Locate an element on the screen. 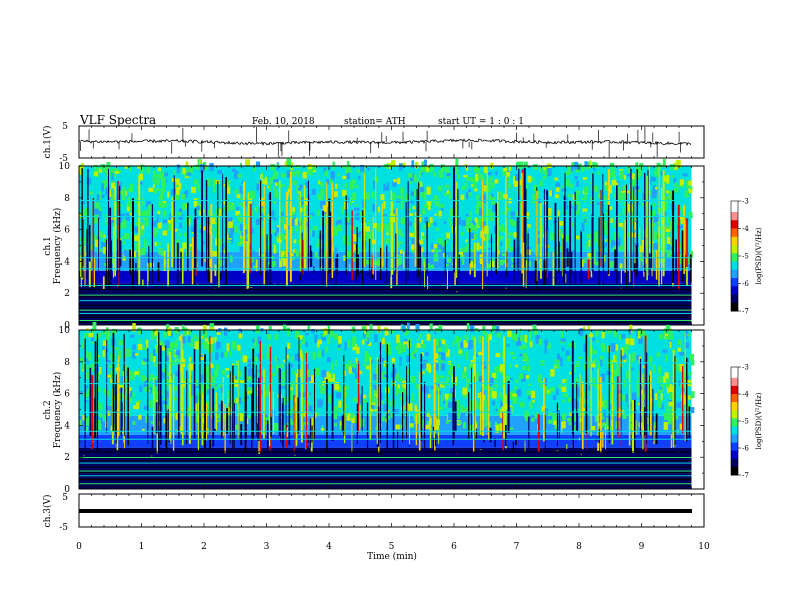 This screenshot has height=612, width=792. colorbar-tick-label: -5 is located at coordinates (745, 257).